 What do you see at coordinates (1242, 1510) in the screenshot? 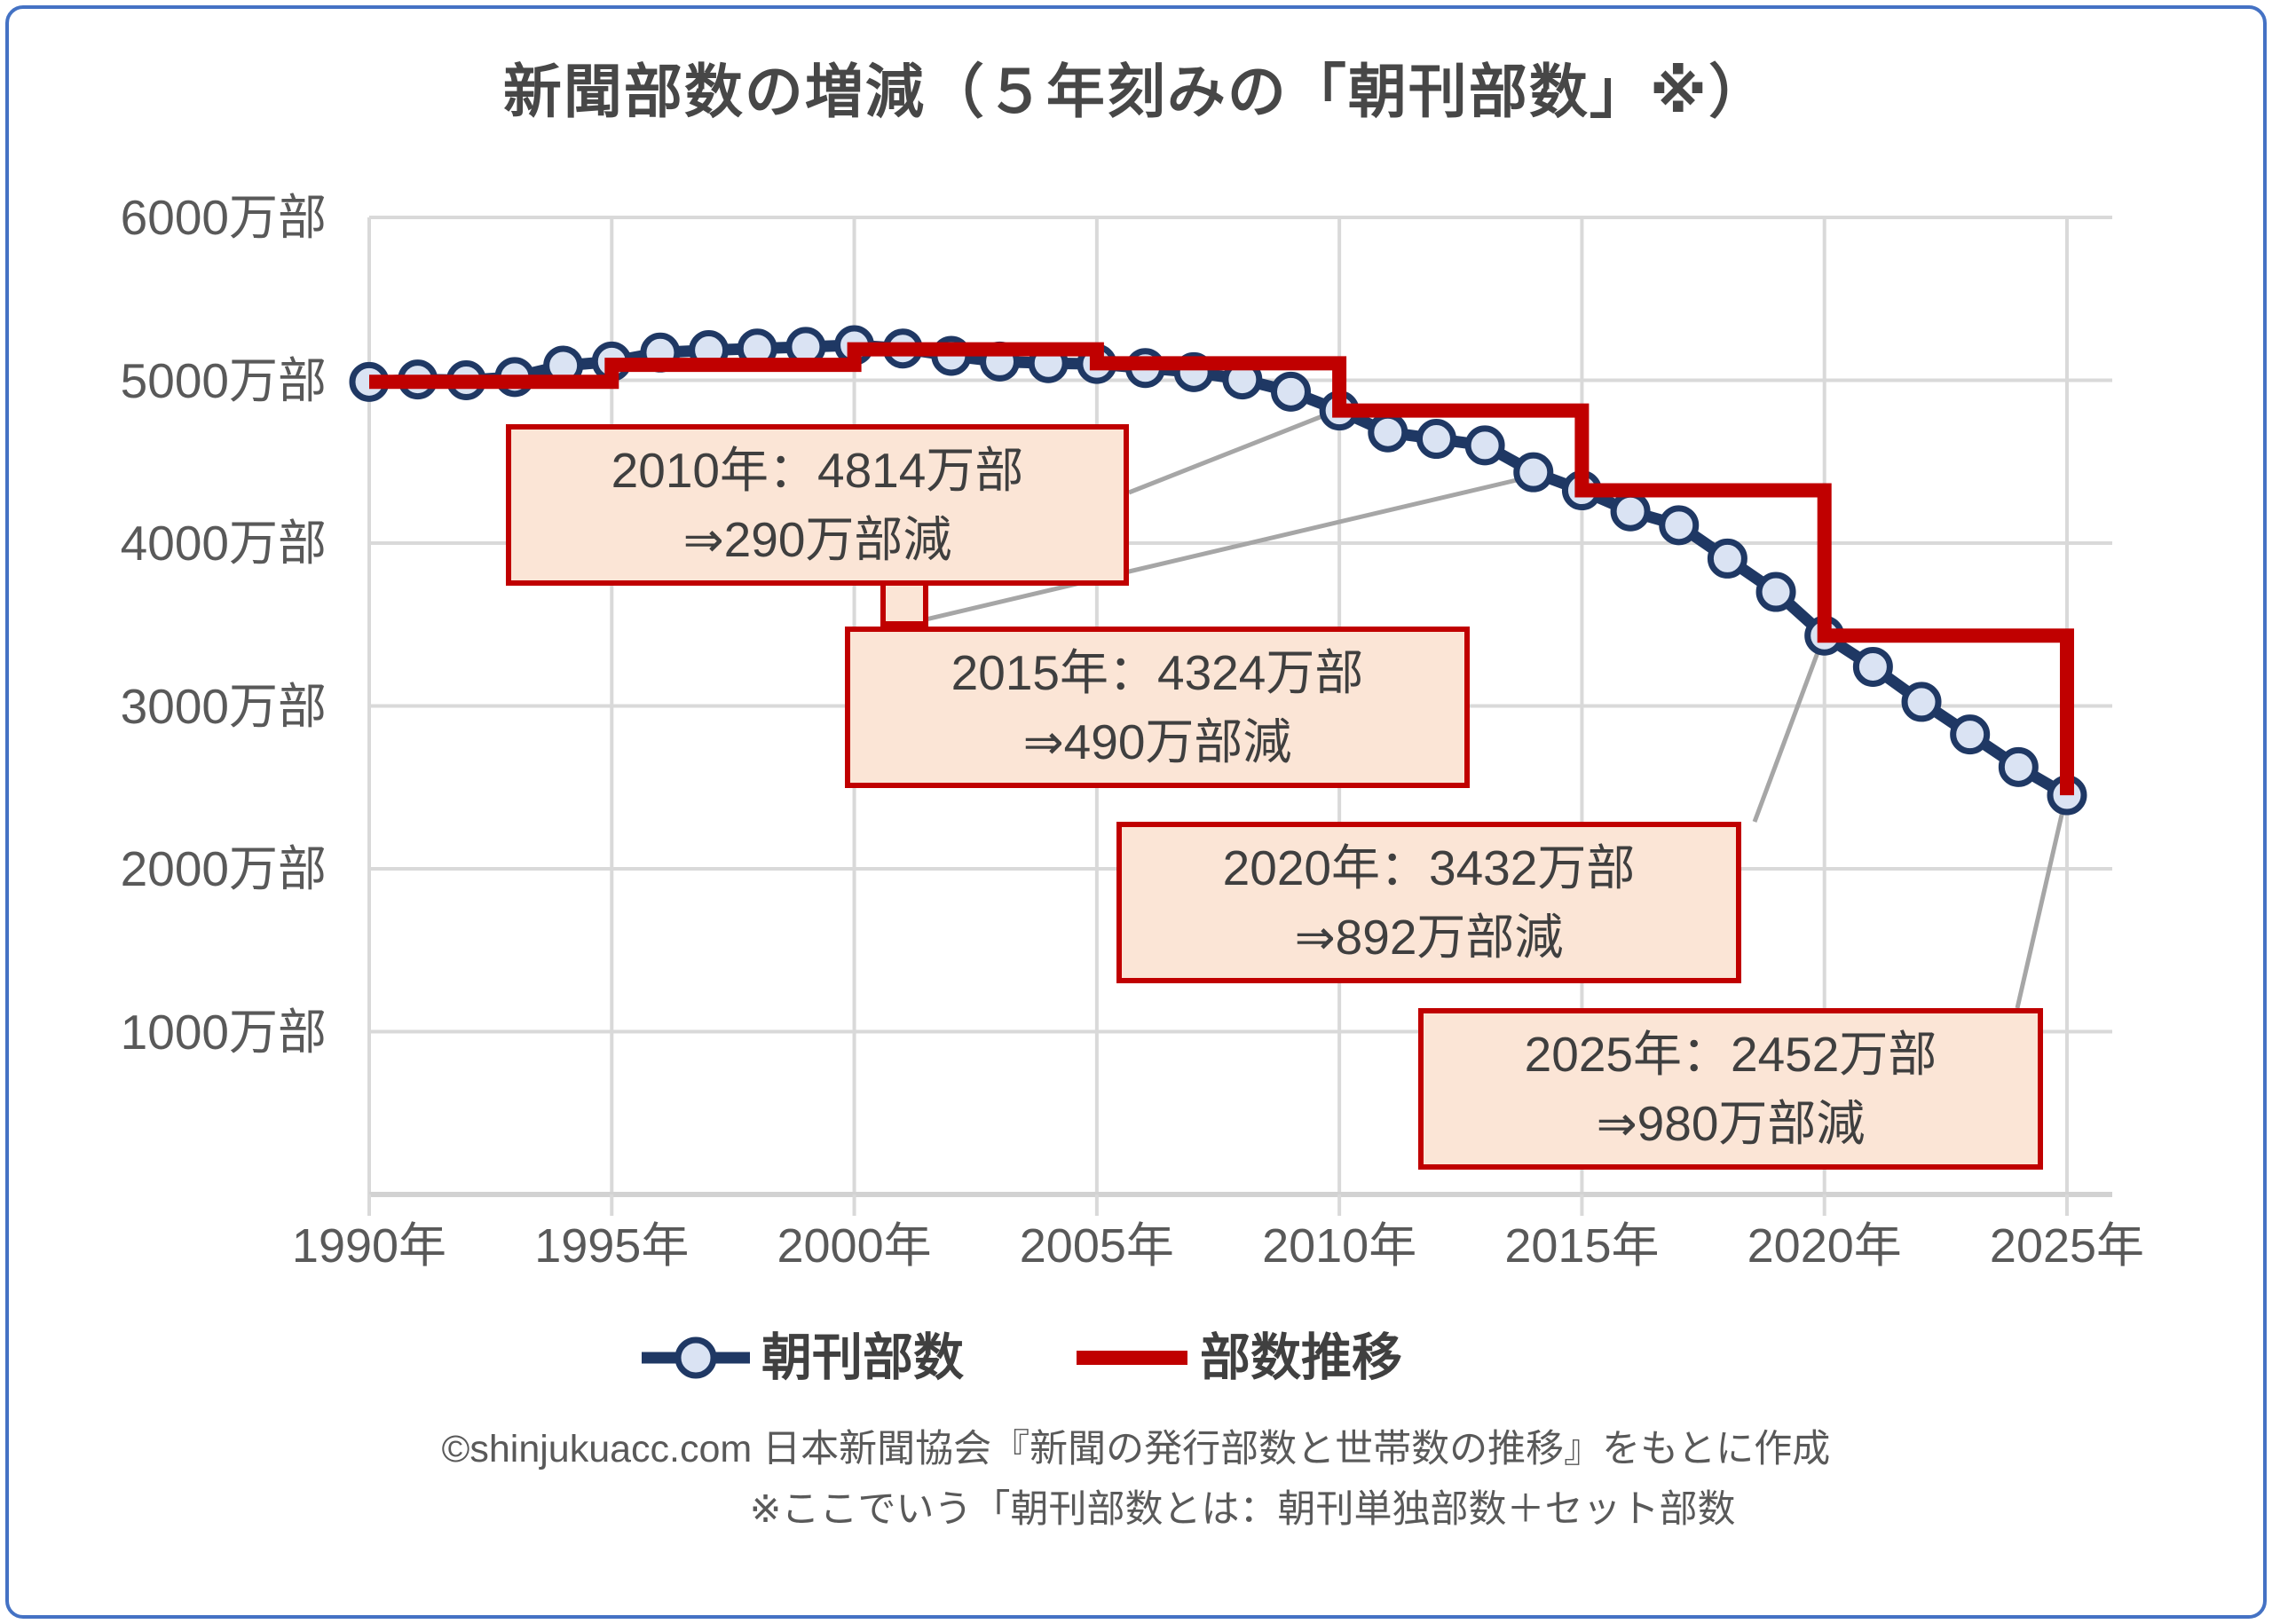
I see `footer-note: ※ここでいう「朝刊部数とは：朝刊単独部数＋セット部数` at bounding box center [1242, 1510].